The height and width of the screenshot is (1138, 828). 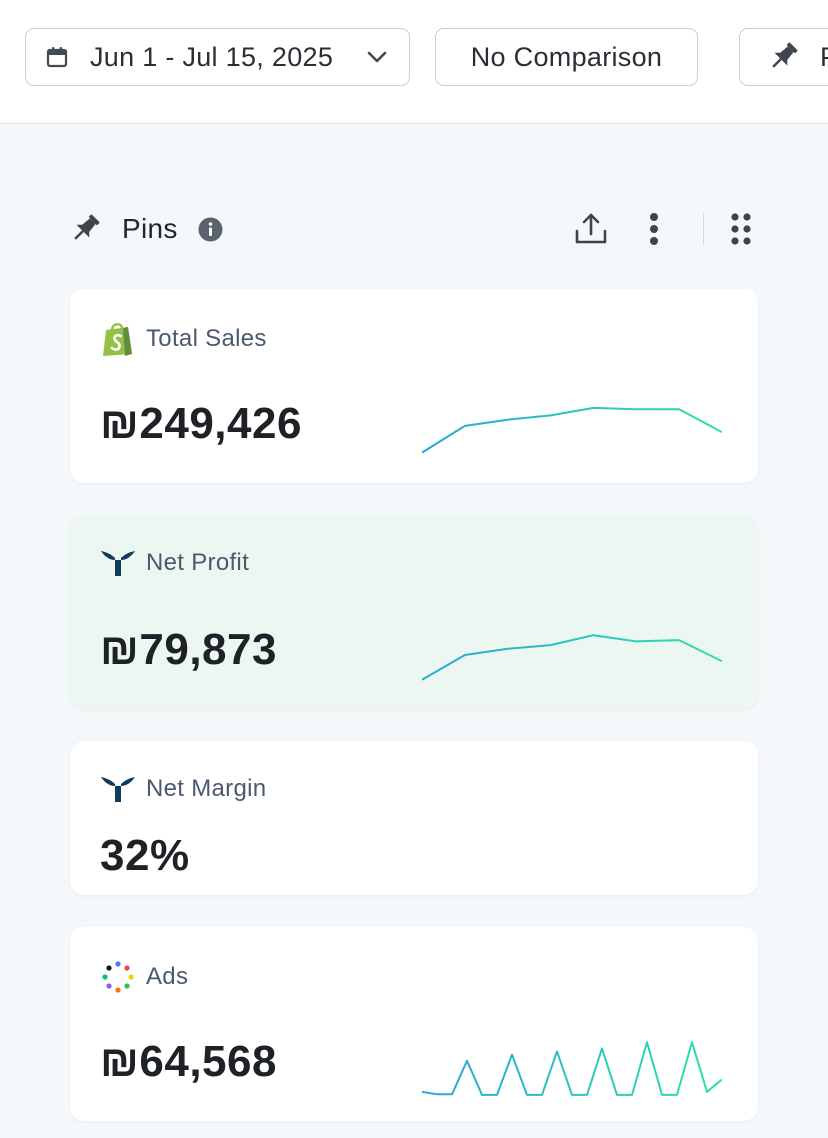 What do you see at coordinates (206, 788) in the screenshot?
I see `card-title-label: Net Margin` at bounding box center [206, 788].